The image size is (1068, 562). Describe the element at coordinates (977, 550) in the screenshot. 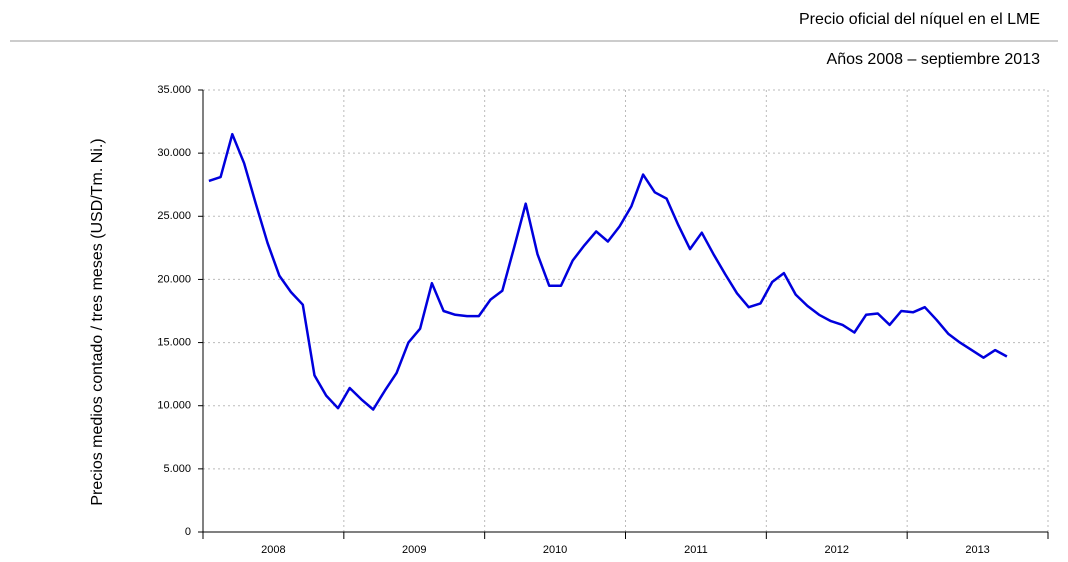

I see `x-tick-label: 2013` at that location.